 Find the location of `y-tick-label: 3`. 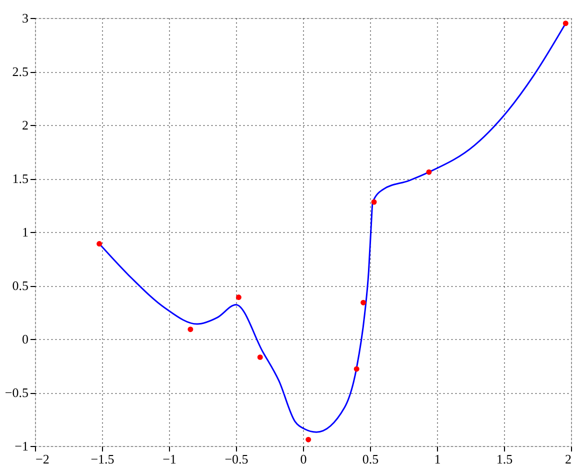

y-tick-label: 3 is located at coordinates (25, 18).